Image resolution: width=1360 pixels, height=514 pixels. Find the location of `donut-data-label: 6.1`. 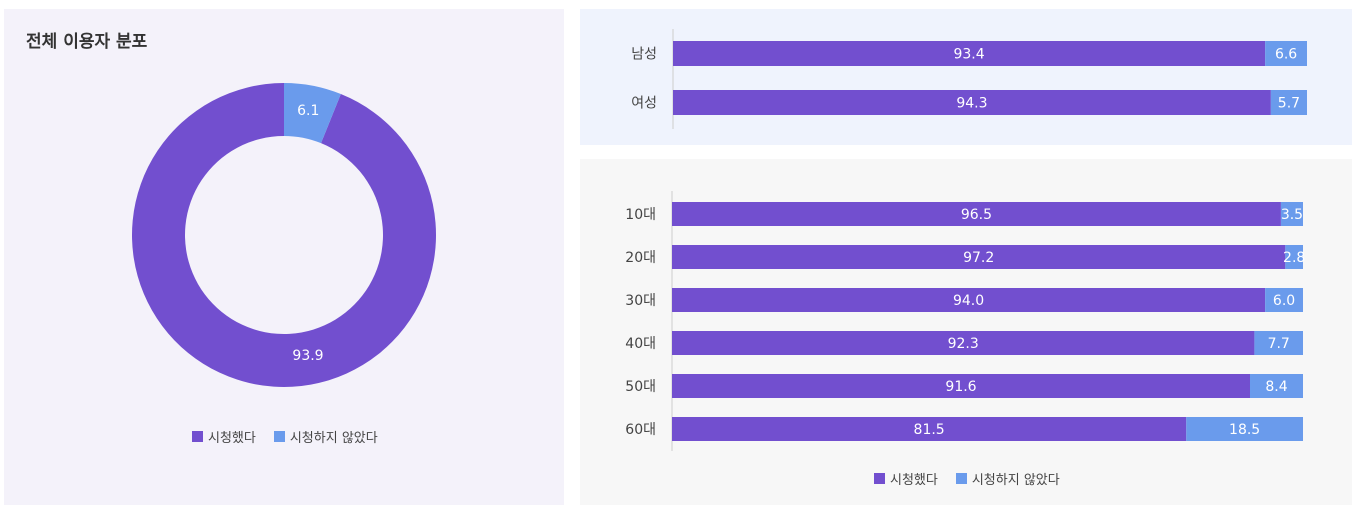

donut-data-label: 6.1 is located at coordinates (308, 111).